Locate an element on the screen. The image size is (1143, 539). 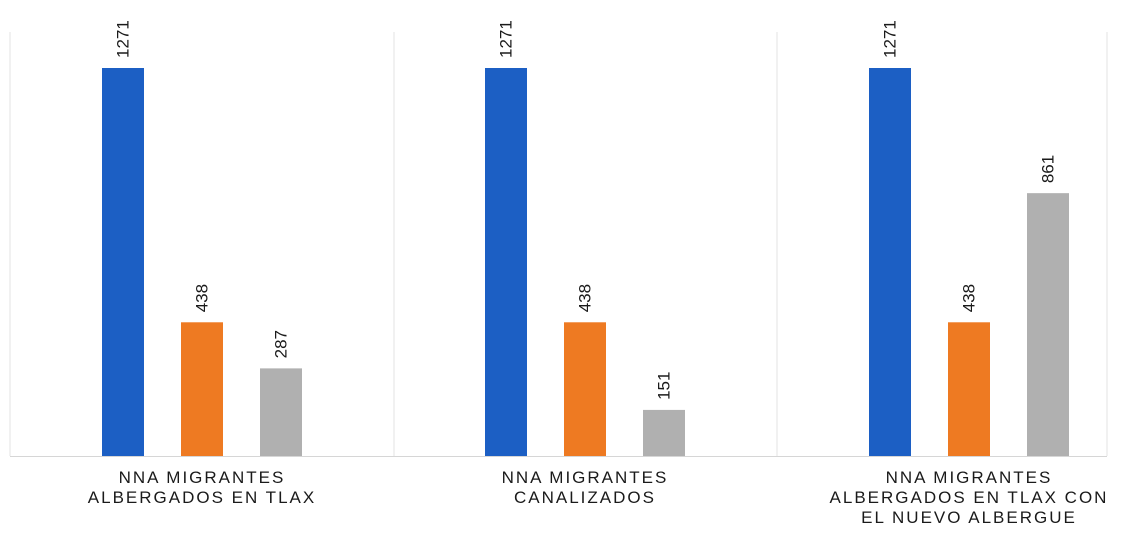
category-tick-label: ALBERGADOS EN TLAX CON is located at coordinates (969, 497).